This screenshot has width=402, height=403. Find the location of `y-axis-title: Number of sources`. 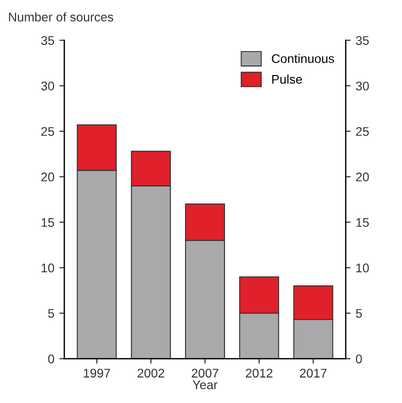

y-axis-title: Number of sources is located at coordinates (61, 17).